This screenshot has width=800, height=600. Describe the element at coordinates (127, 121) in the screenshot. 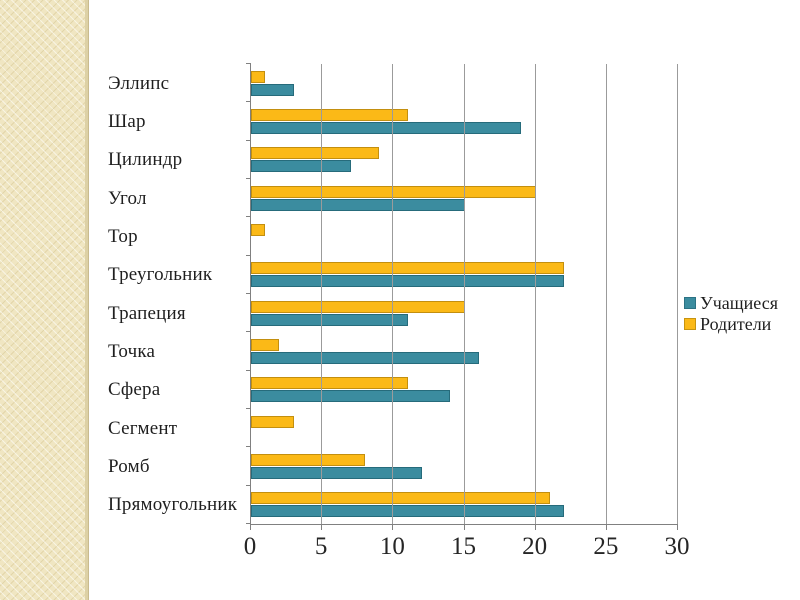

I see `category-label: Шар` at that location.